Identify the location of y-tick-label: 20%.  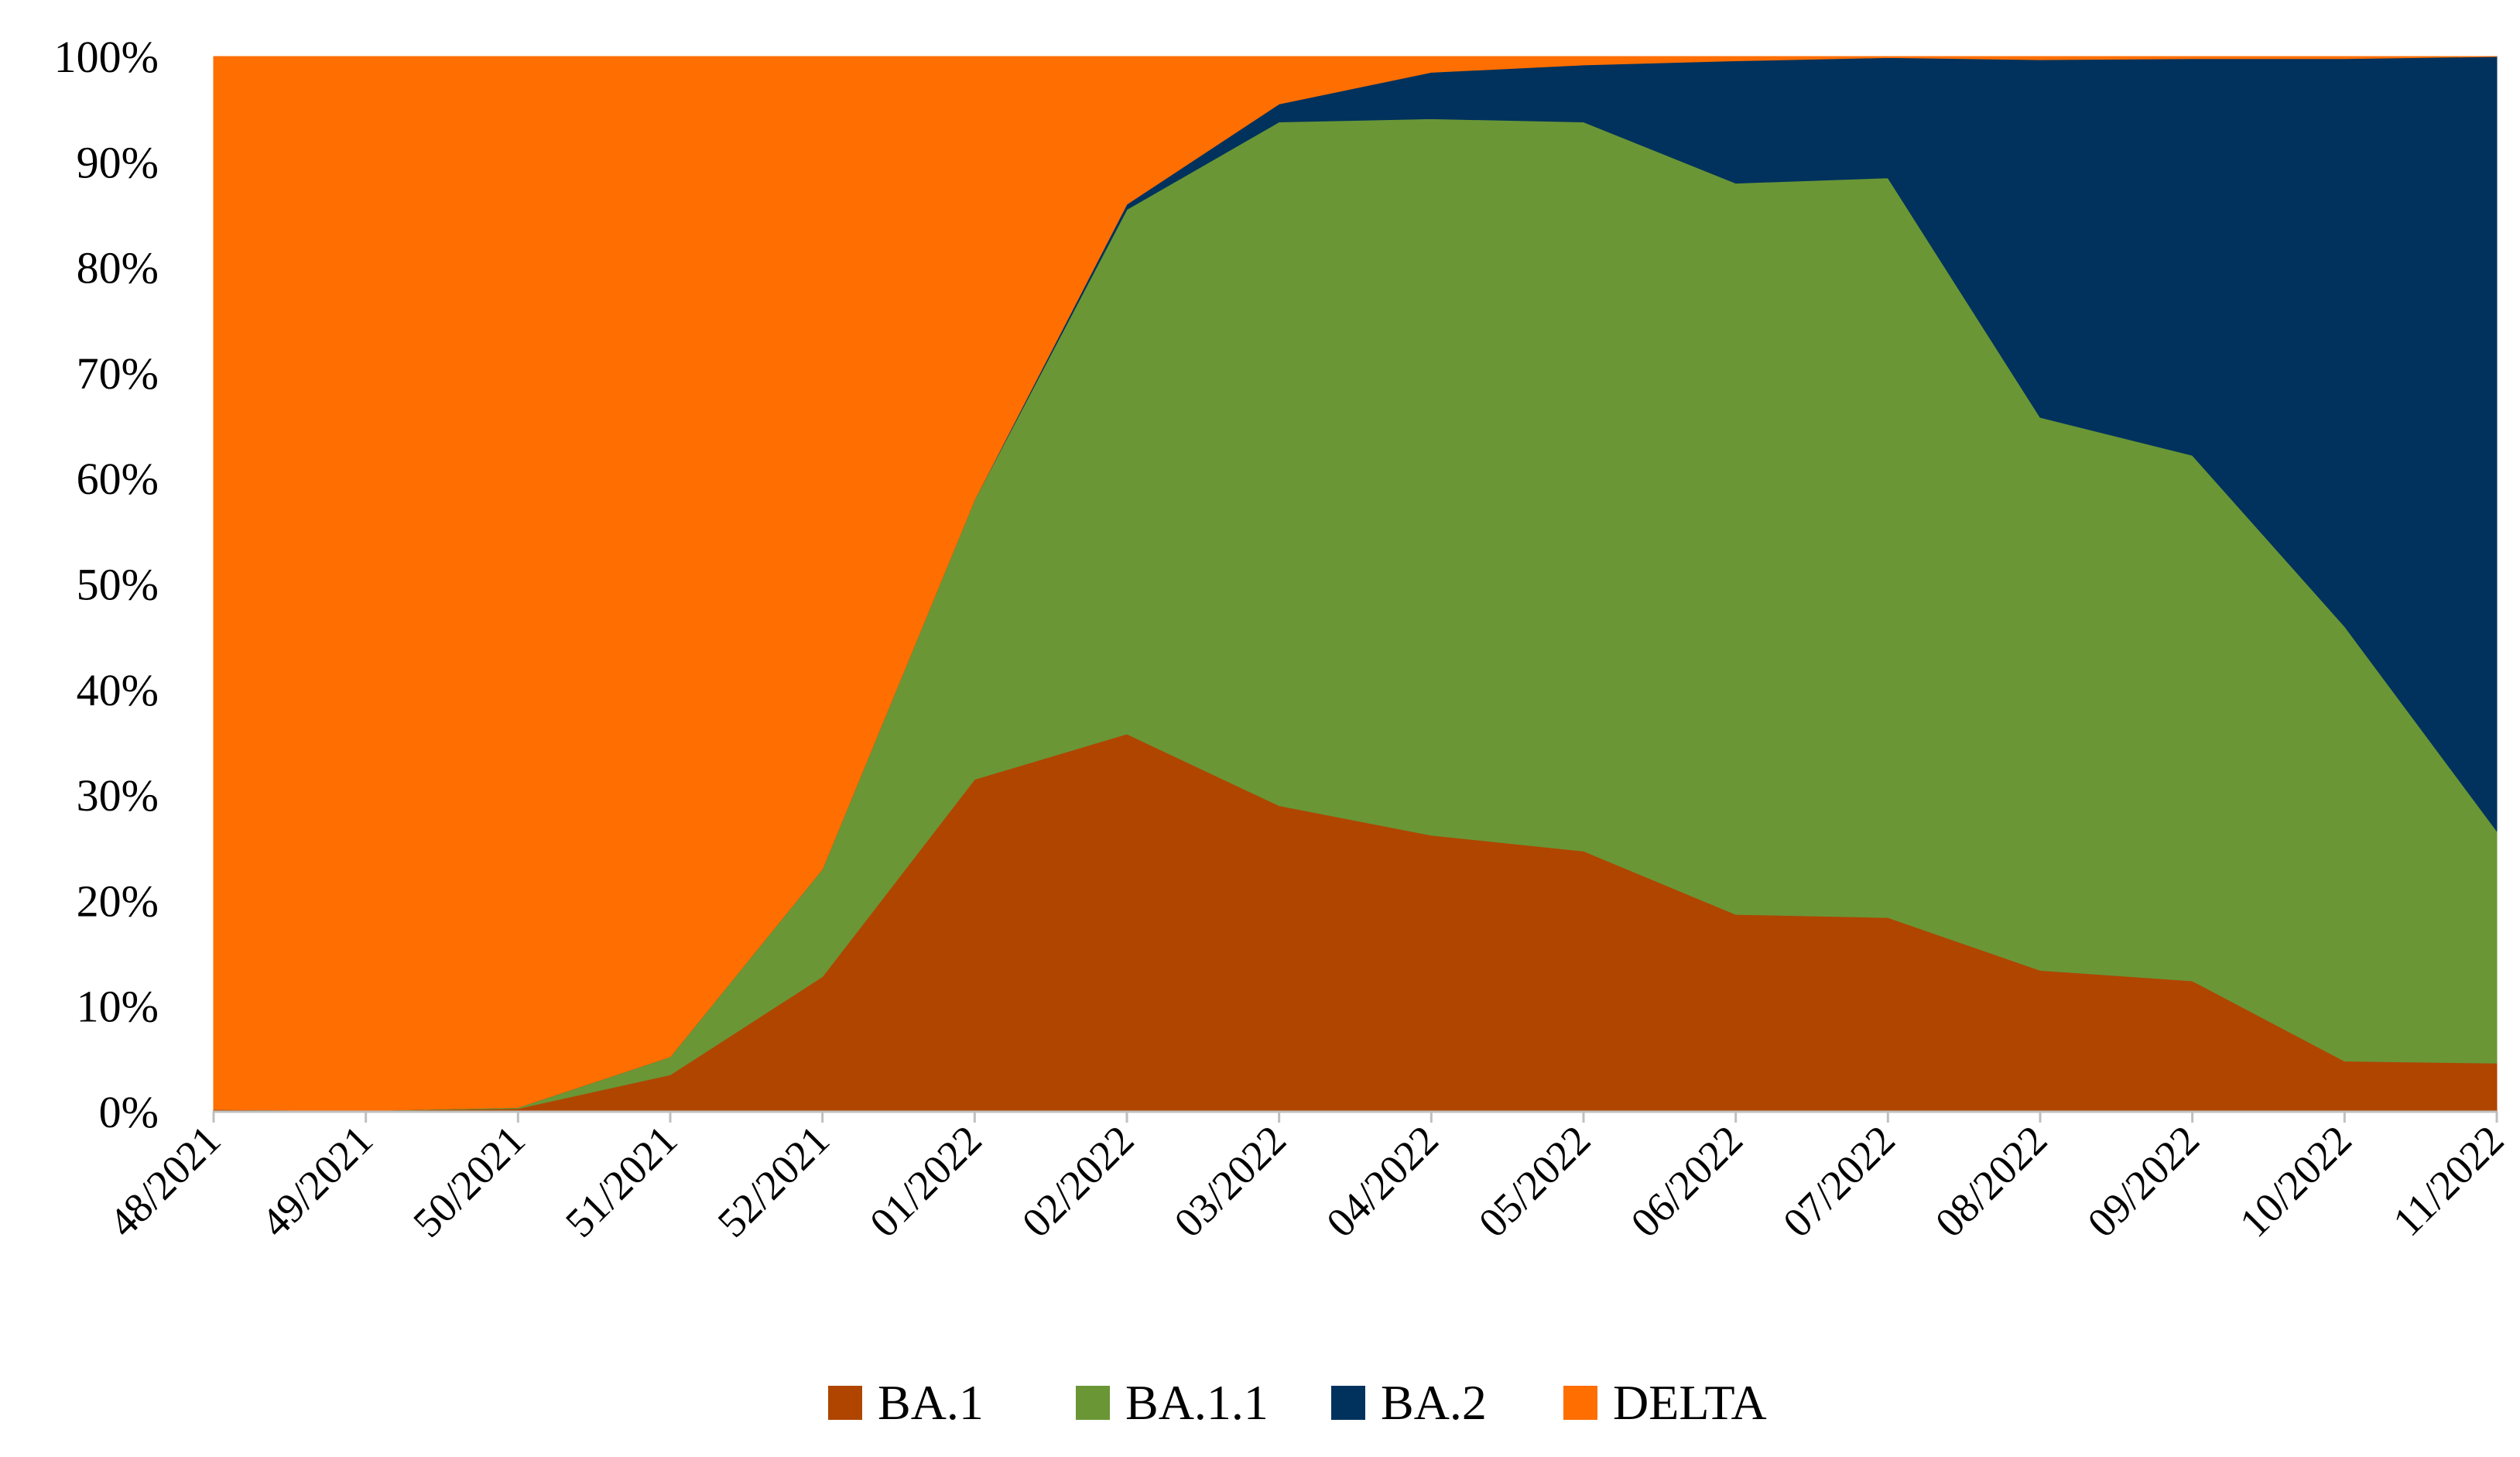
(118, 901).